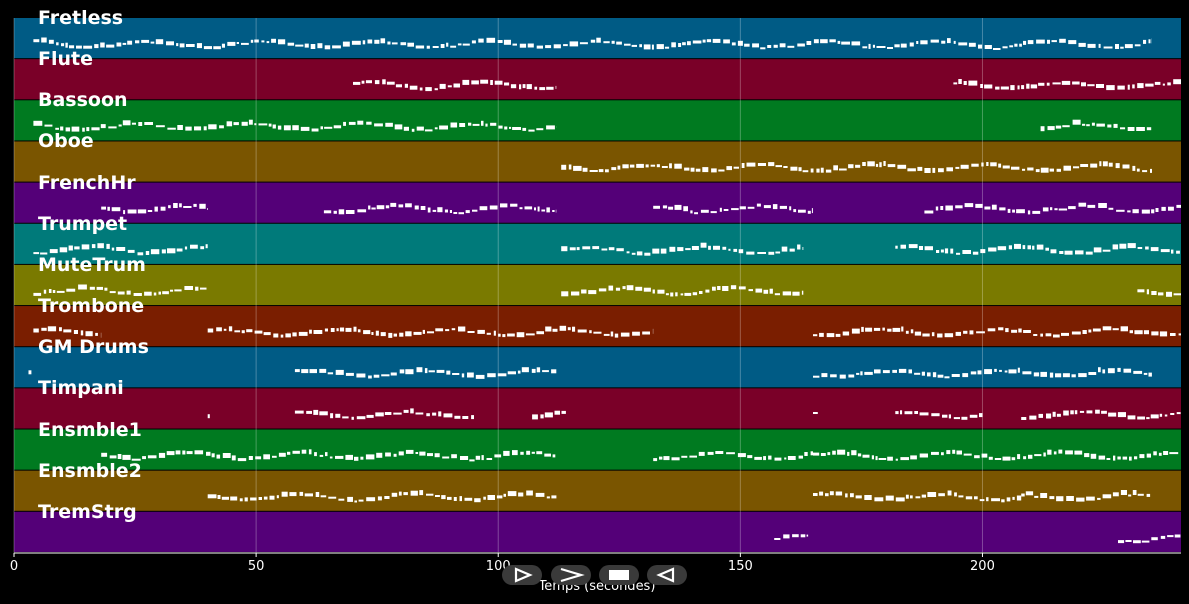 The width and height of the screenshot is (1189, 604). Describe the element at coordinates (571, 575) in the screenshot. I see `forward-button` at that location.